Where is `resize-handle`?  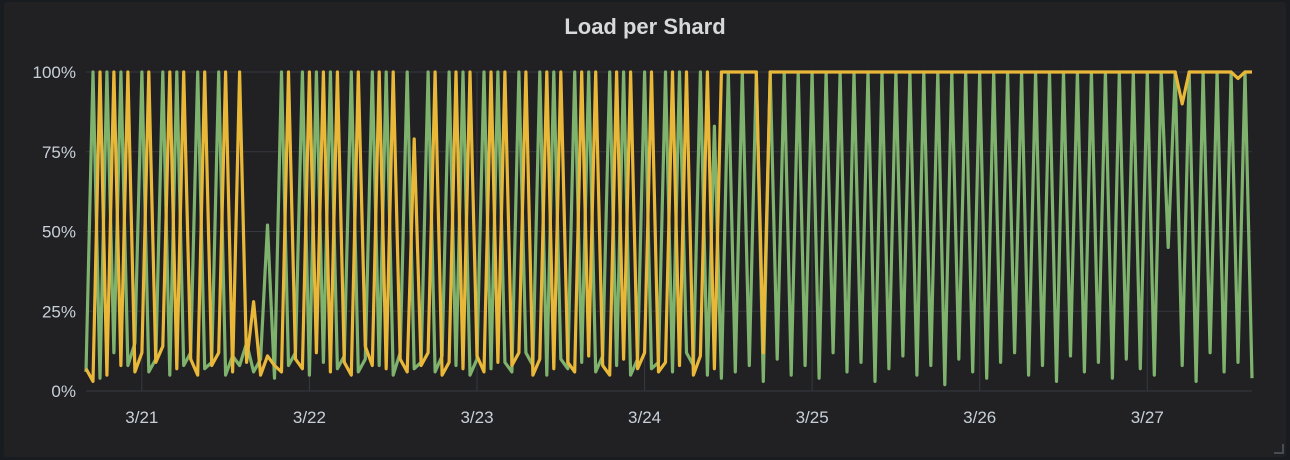
resize-handle is located at coordinates (1279, 449).